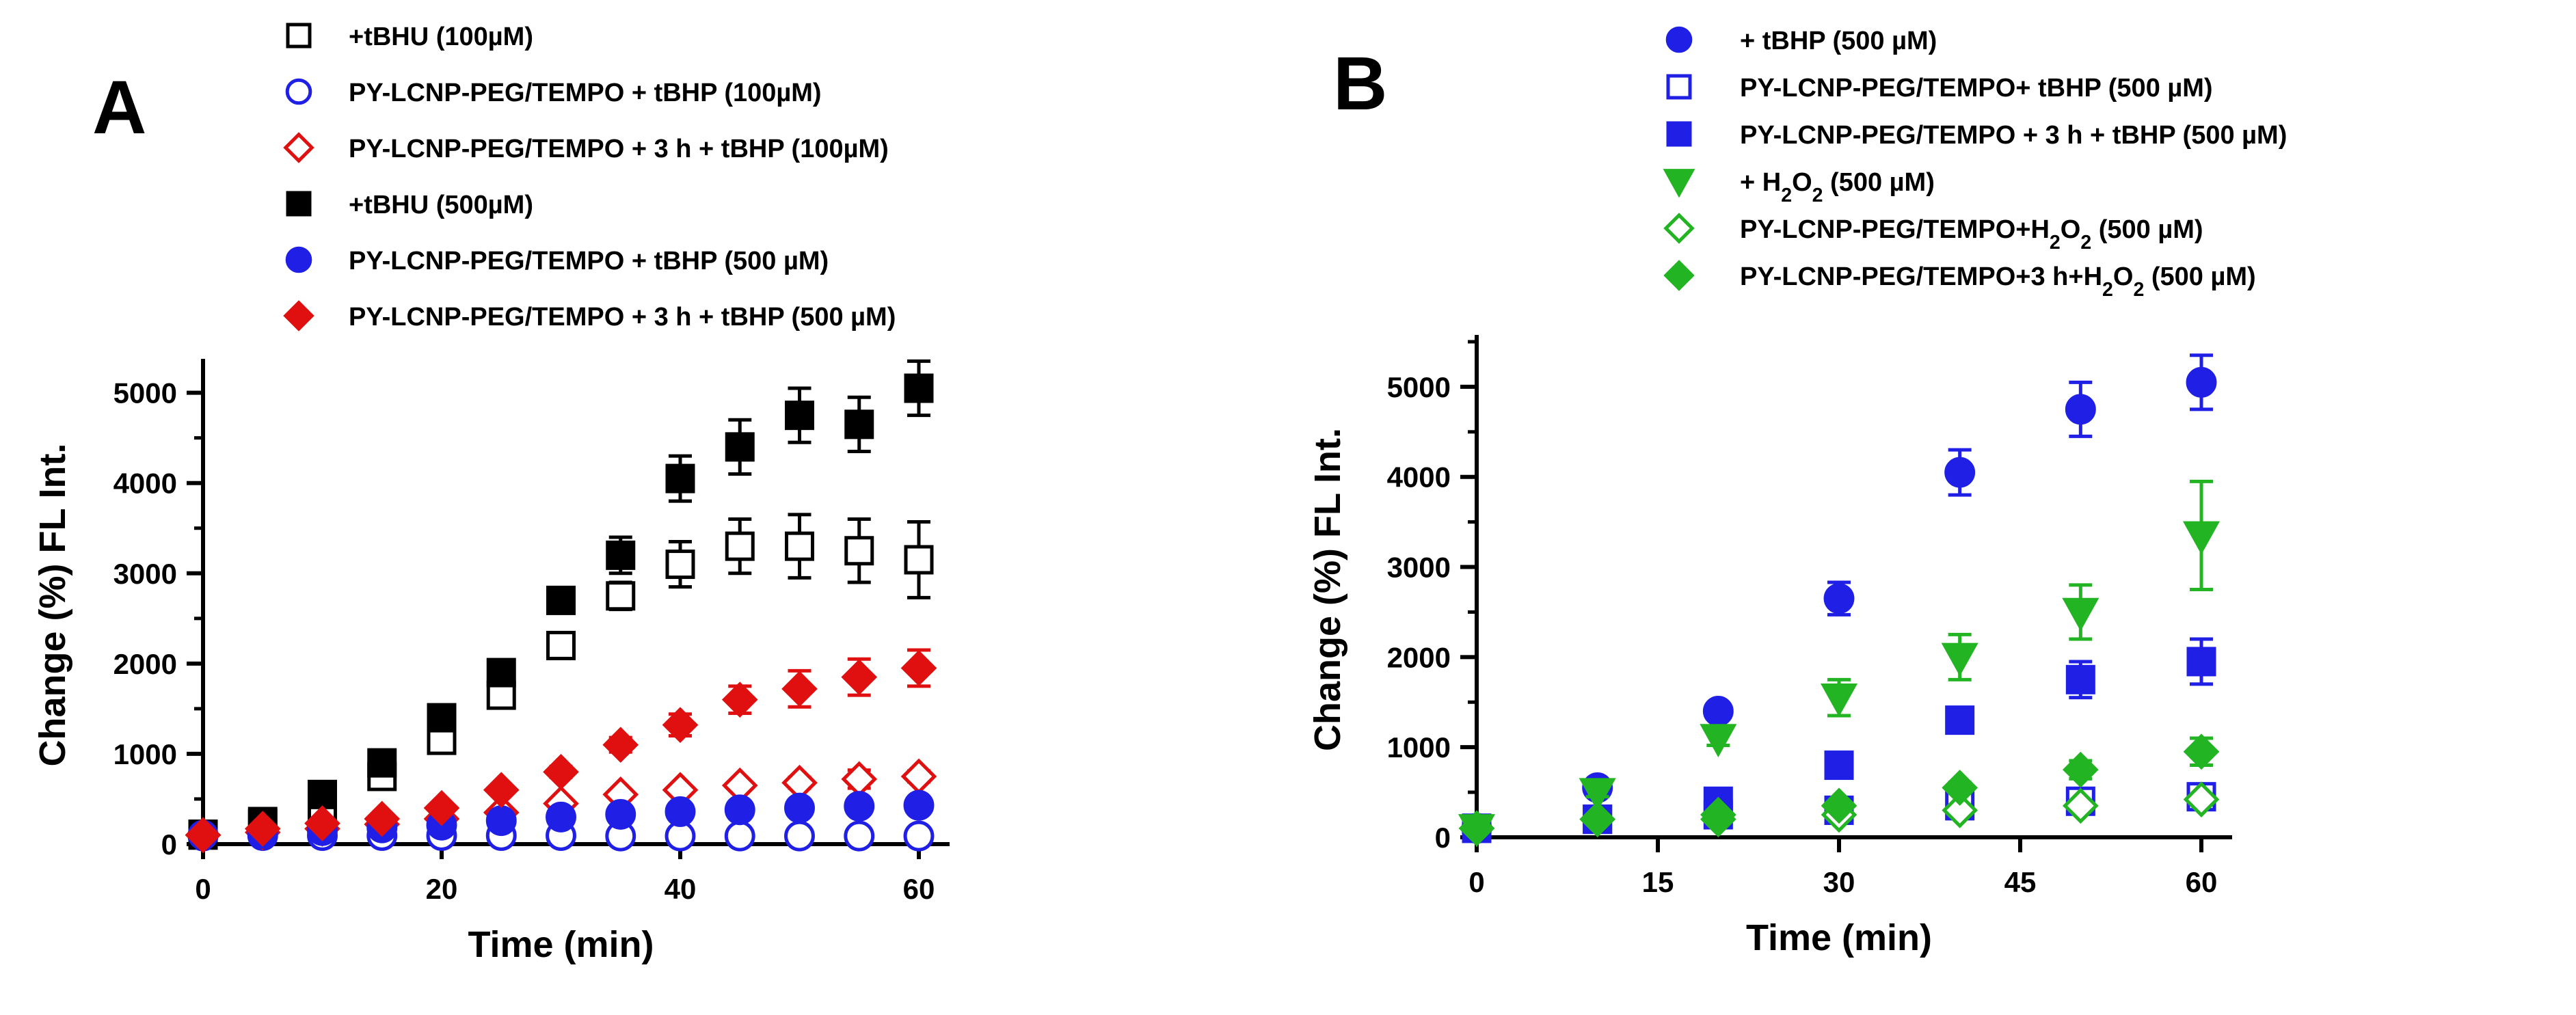 This screenshot has width=2576, height=1015. What do you see at coordinates (1839, 664) in the screenshot?
I see `series-h2o2-500-m` at bounding box center [1839, 664].